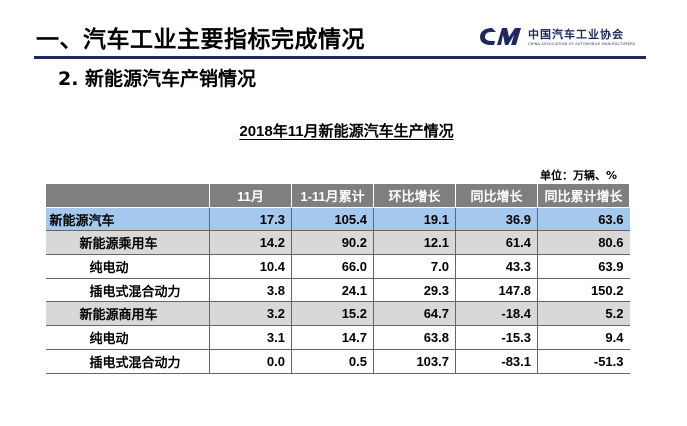 This screenshot has height=426, width=687. I want to click on cell-value: 150.2, so click(583, 290).